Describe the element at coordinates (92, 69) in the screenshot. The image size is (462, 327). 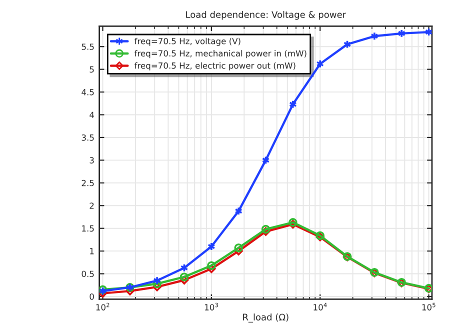
I see `y-tick-label: 5` at that location.